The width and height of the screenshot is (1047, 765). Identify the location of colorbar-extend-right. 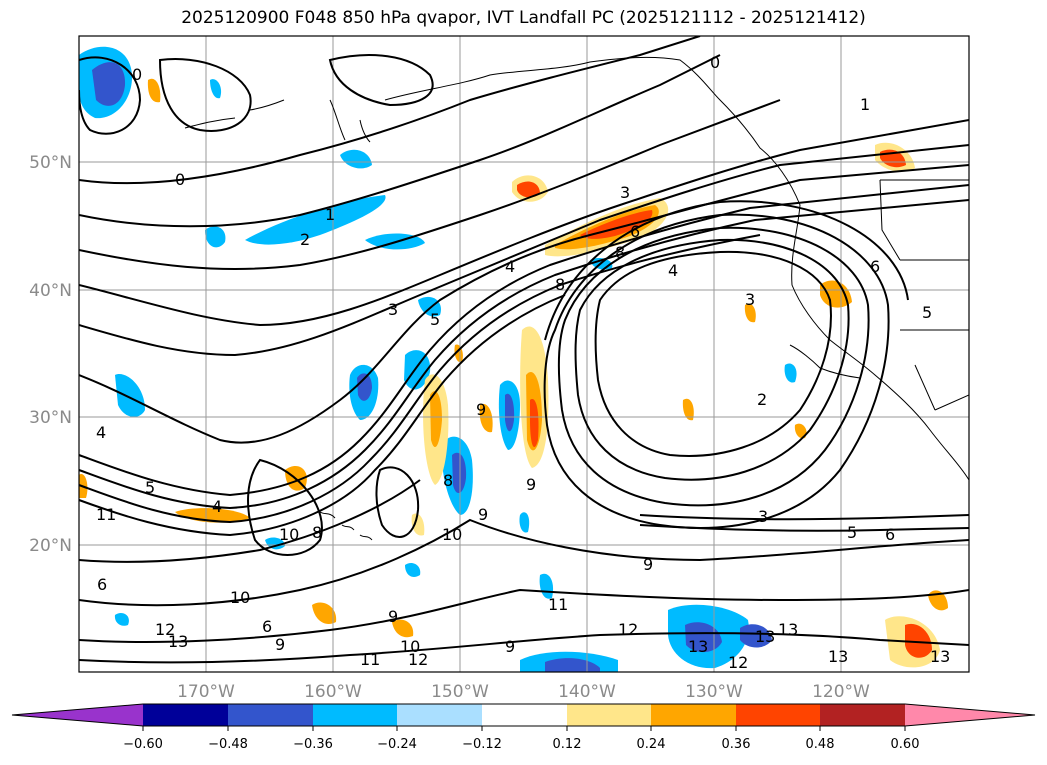
(970, 715).